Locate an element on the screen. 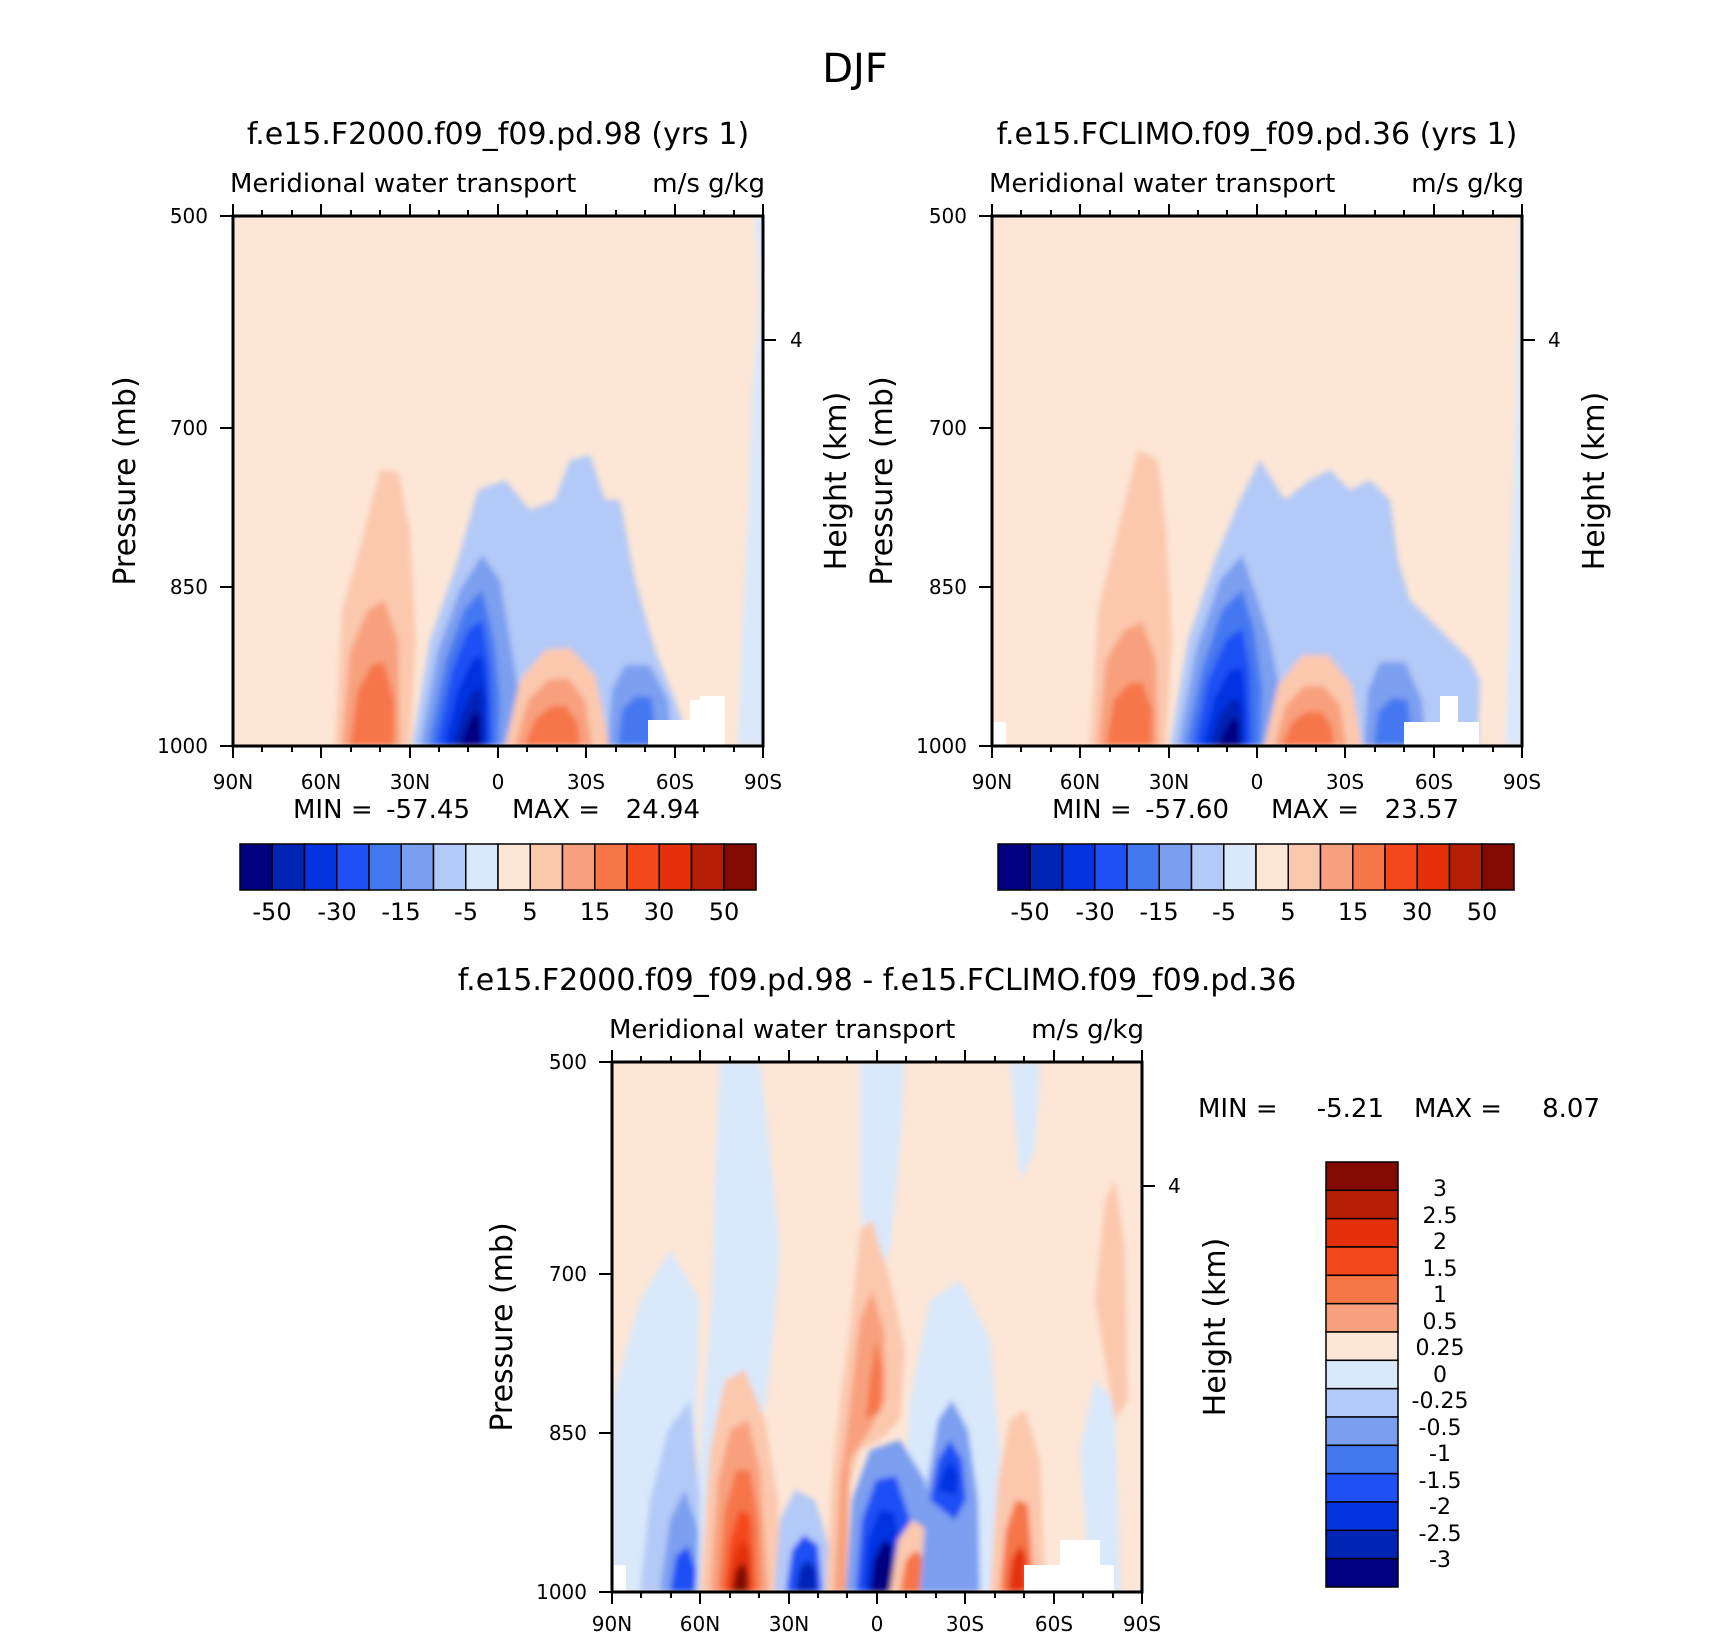 This screenshot has width=1710, height=1636. colorbar-label: -0.5 is located at coordinates (1440, 1428).